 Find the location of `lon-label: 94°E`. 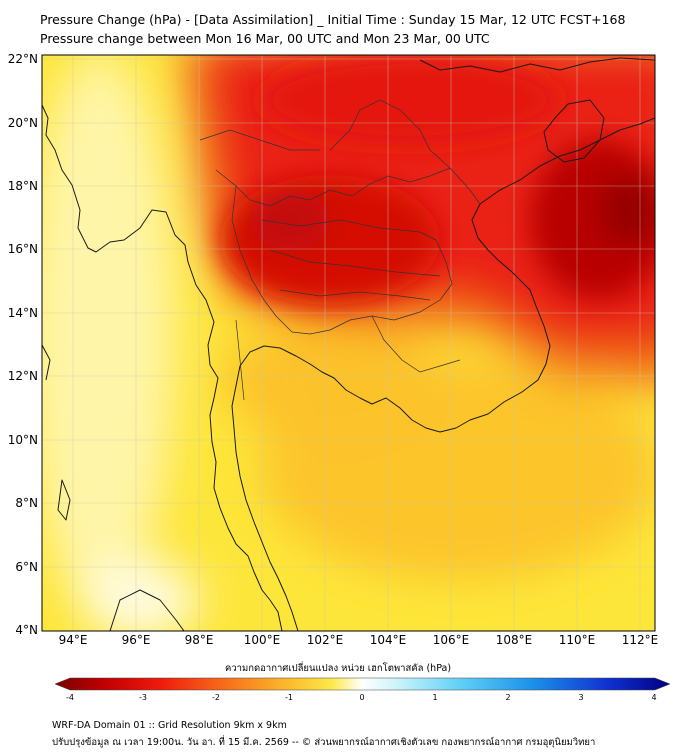

lon-label: 94°E is located at coordinates (73, 640).